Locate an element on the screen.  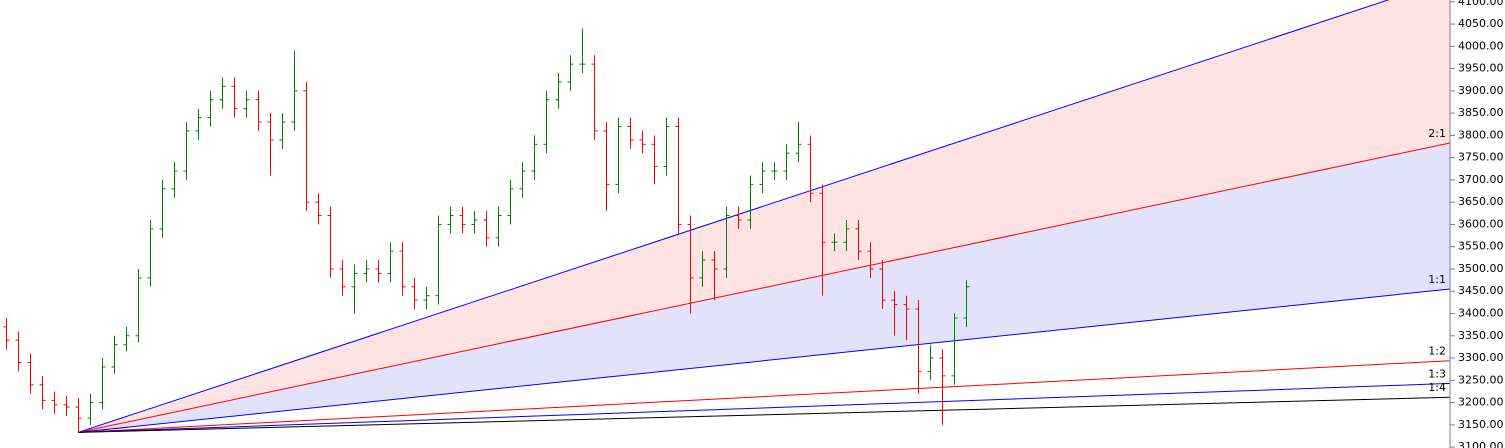
y-tick-label: 4050.00 is located at coordinates (1481, 23).